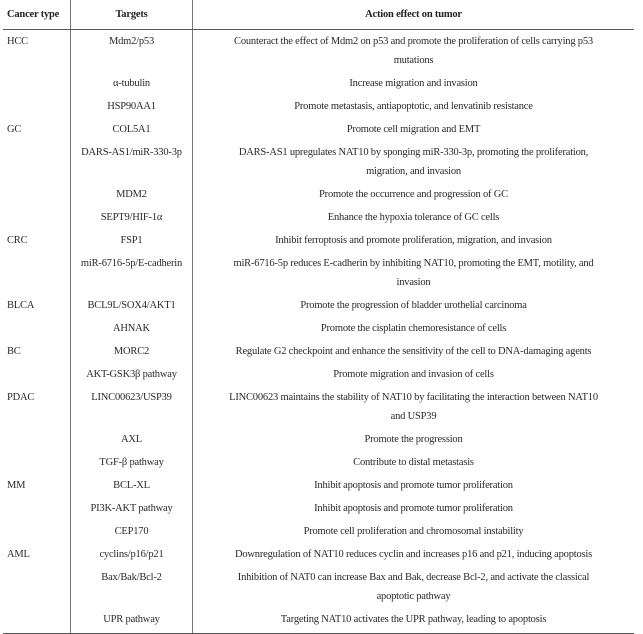 This screenshot has width=643, height=634. What do you see at coordinates (17, 41) in the screenshot?
I see `cancer-type-cell-text: HCC` at bounding box center [17, 41].